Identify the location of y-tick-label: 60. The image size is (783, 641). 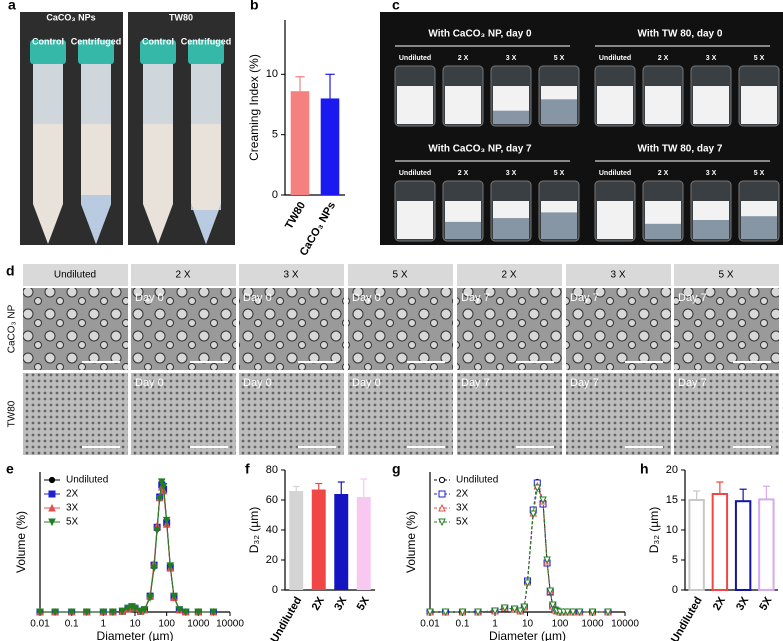
(272, 500).